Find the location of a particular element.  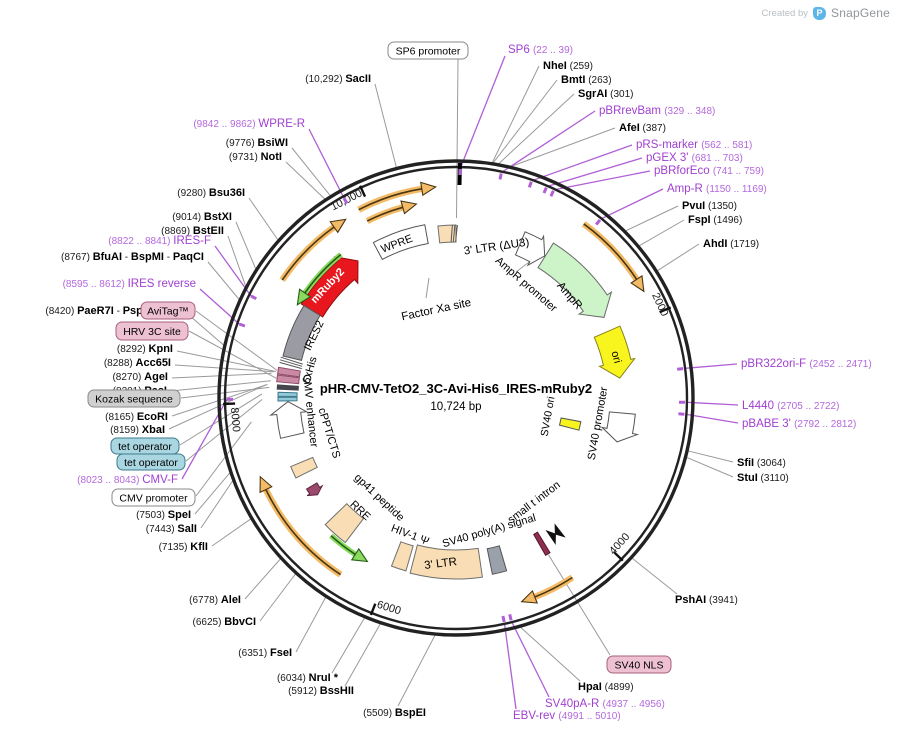

label-box-hrv-3c-site is located at coordinates (152, 331).